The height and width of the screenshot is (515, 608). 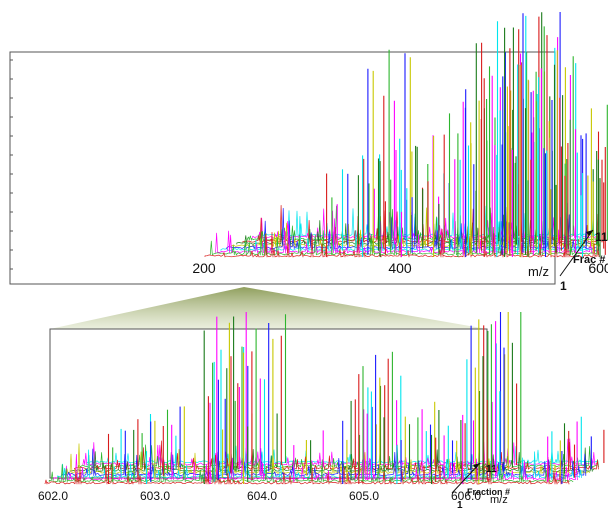 I want to click on x-tick-label: 605.0, so click(x=364, y=496).